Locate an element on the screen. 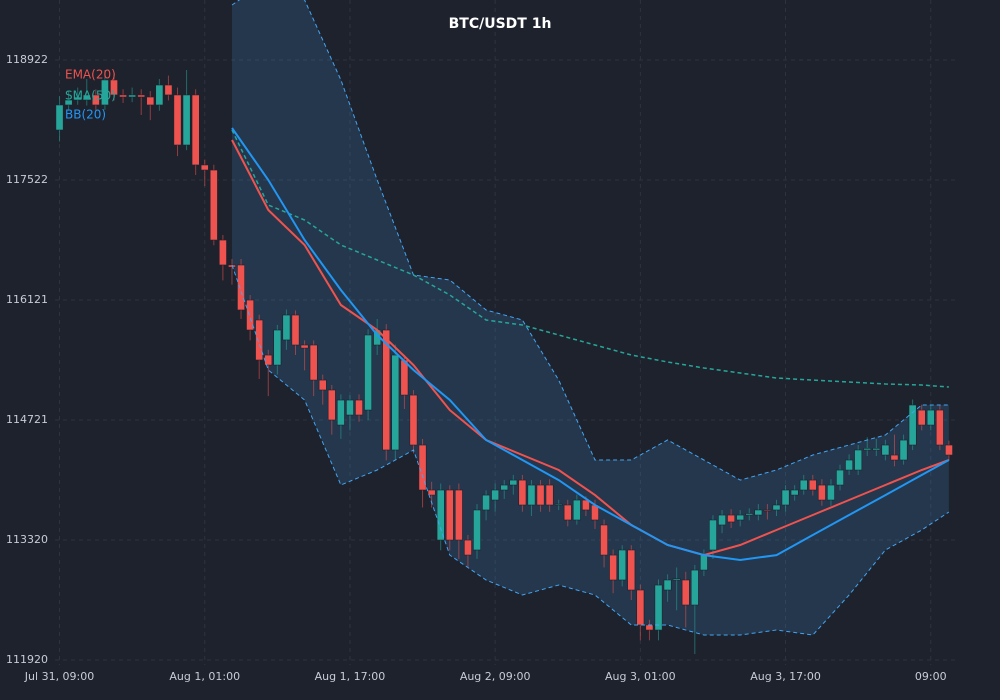 This screenshot has width=1000, height=700. x-tick-label: Aug 3, 17:00 is located at coordinates (785, 676).